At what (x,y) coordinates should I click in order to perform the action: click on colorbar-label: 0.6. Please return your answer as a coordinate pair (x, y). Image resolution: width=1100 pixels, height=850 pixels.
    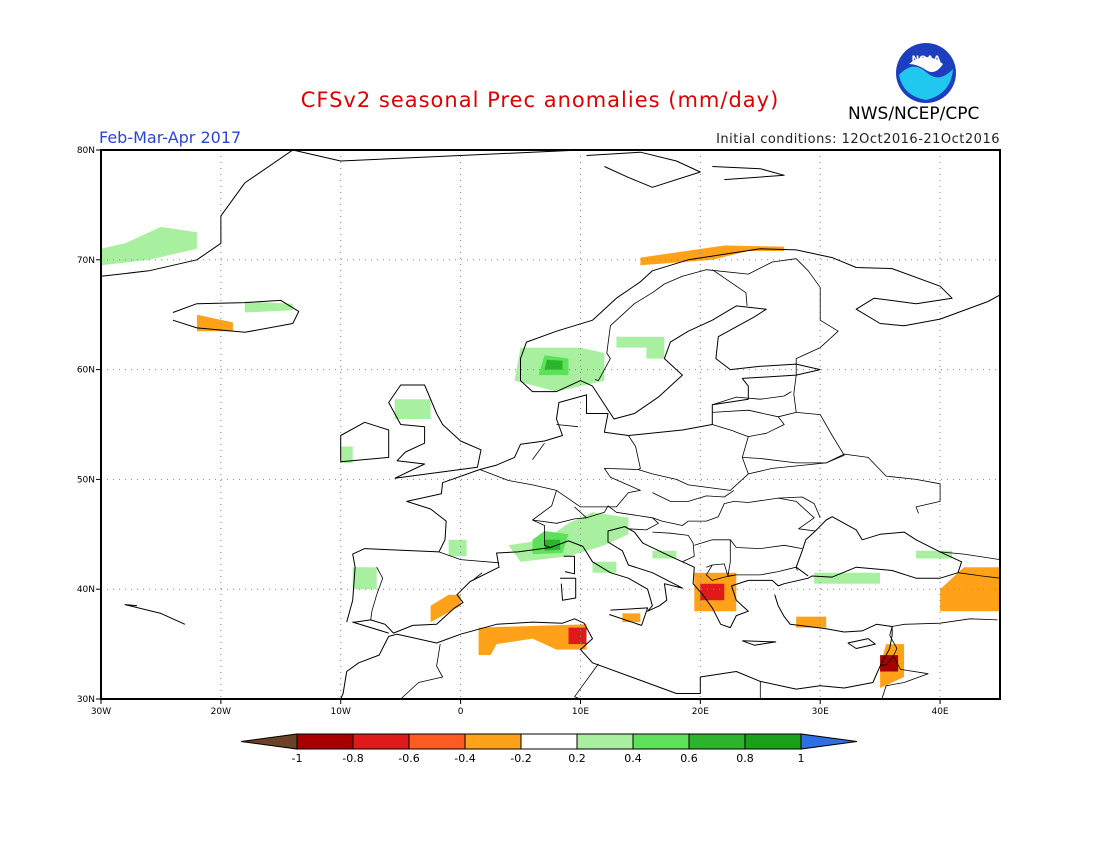
    Looking at the image, I should click on (689, 758).